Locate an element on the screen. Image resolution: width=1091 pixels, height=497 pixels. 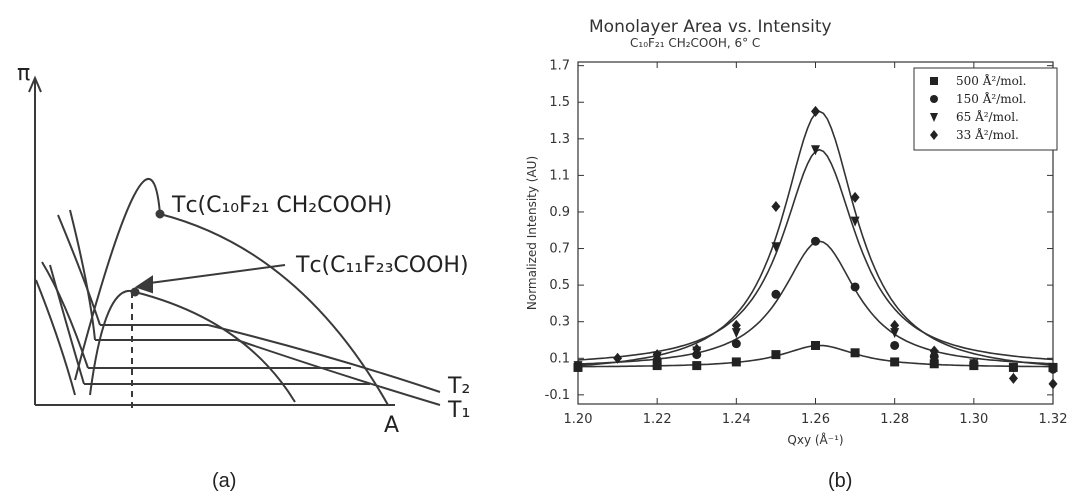
panel-a-y-label: π is located at coordinates (23, 73).